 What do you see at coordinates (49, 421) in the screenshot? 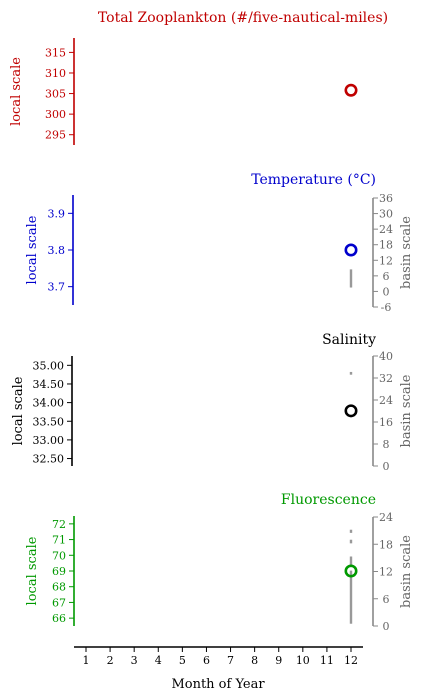
I see `local-tick-label: 33.50` at bounding box center [49, 421].